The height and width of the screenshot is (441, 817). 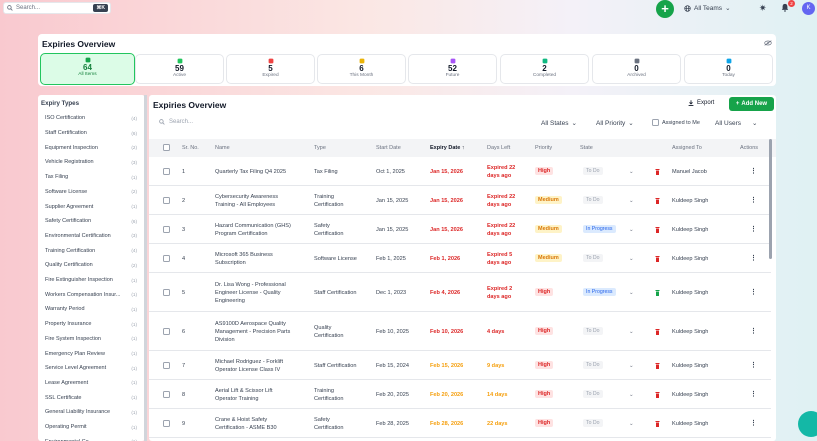 What do you see at coordinates (91, 427) in the screenshot?
I see `sidebar-item-operating-permit: Operating Permit (1)` at bounding box center [91, 427].